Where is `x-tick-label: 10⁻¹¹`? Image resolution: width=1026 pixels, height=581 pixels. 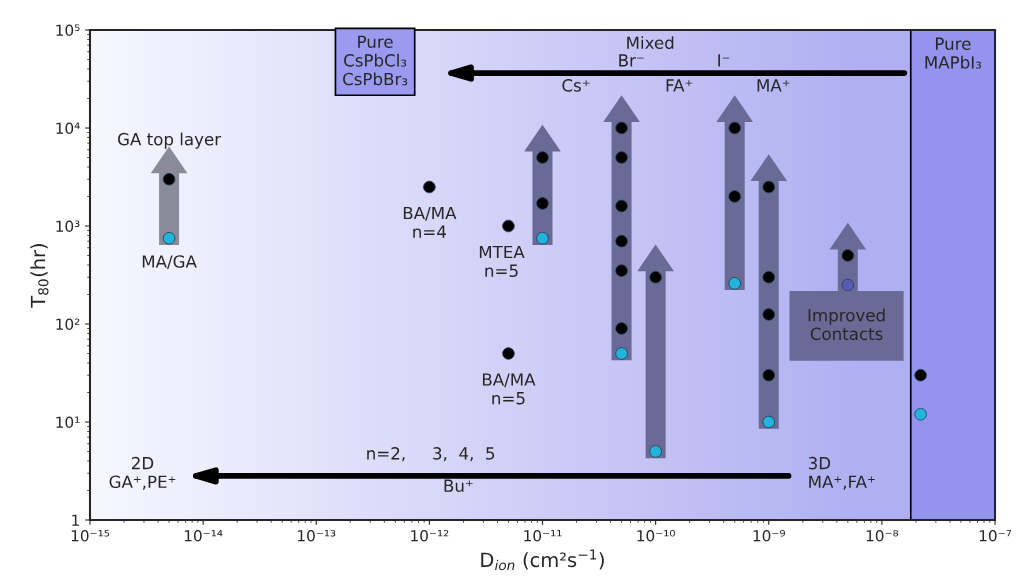 x-tick-label: 10⁻¹¹ is located at coordinates (543, 535).